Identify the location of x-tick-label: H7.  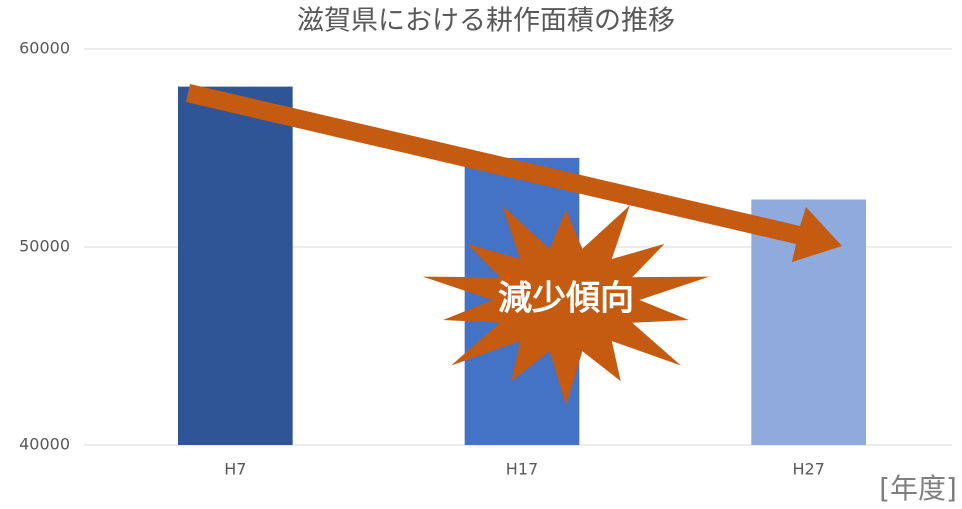
(235, 469).